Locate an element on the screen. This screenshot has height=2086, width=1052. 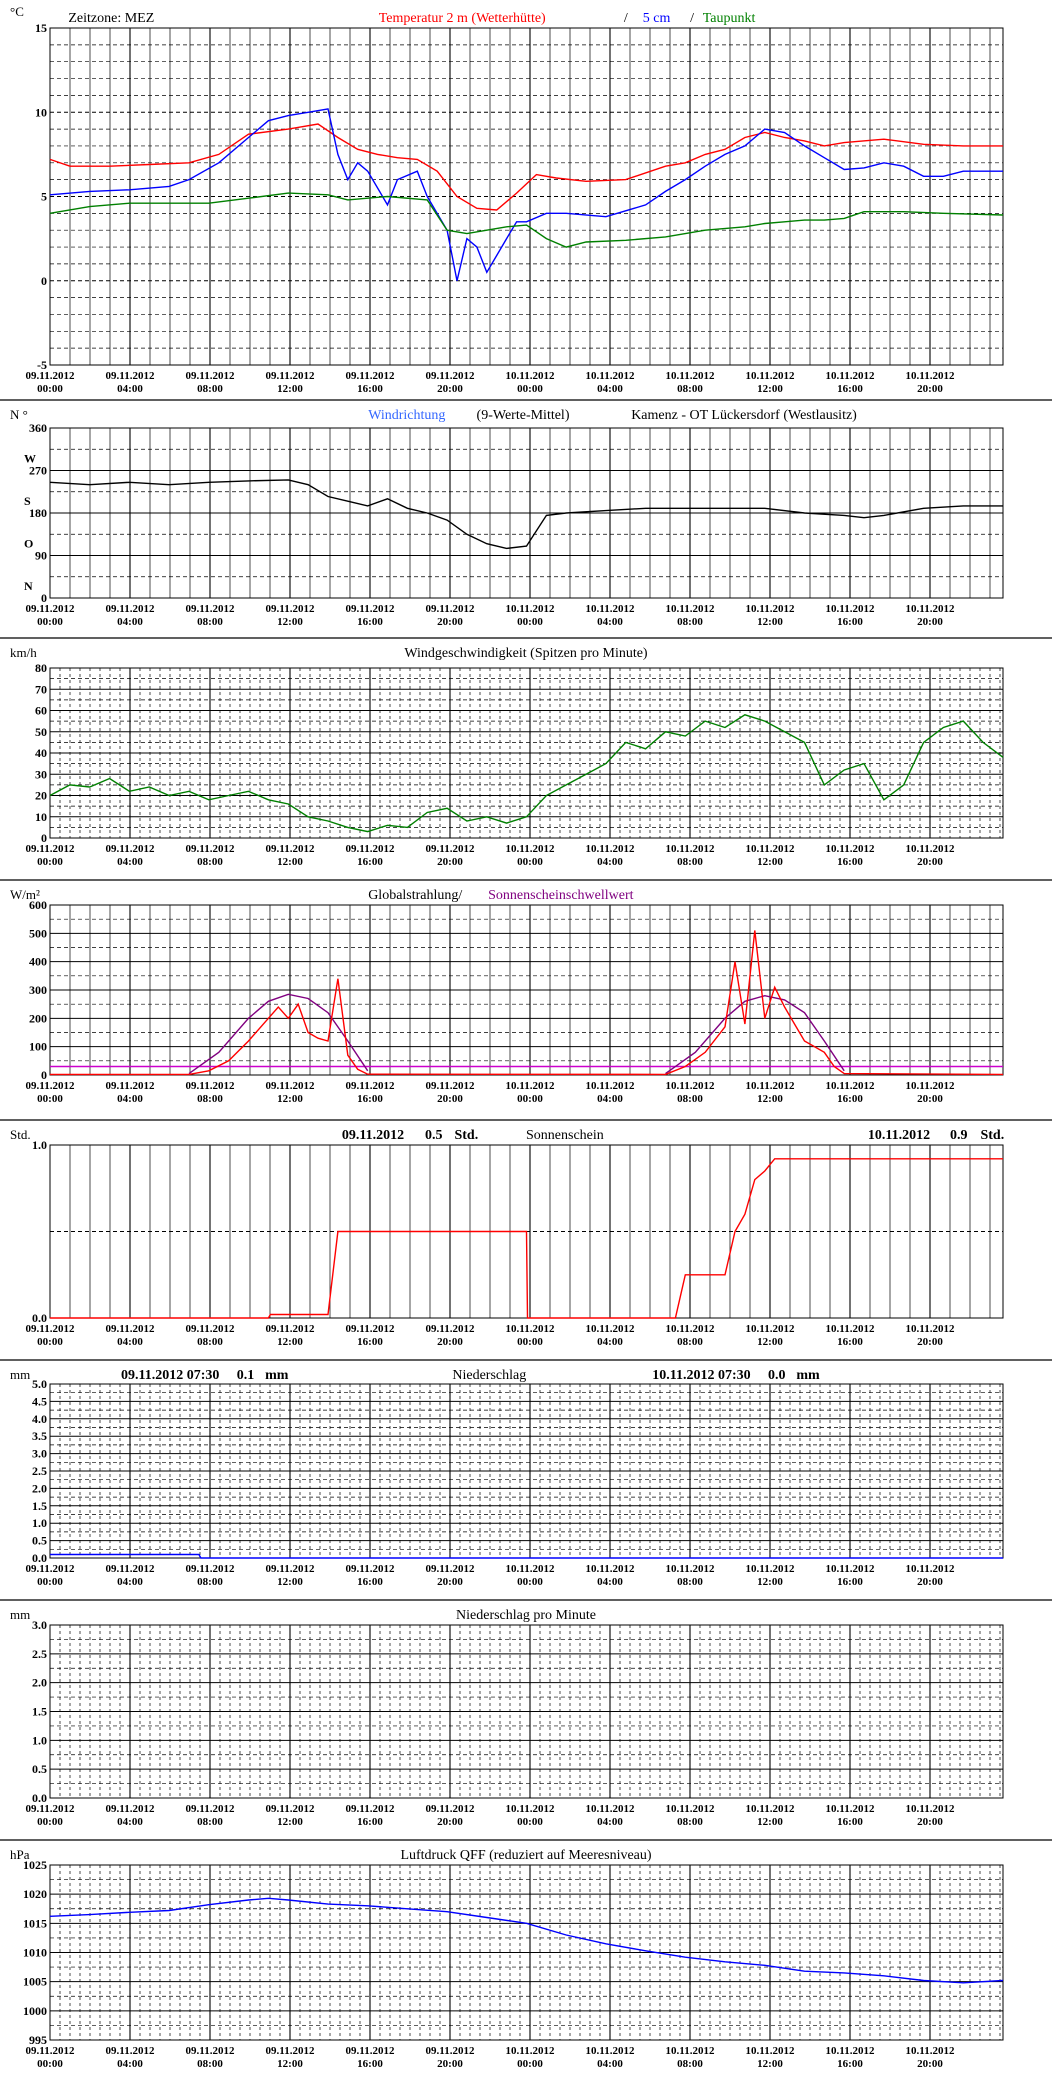
y-tick-label: 2.5 is located at coordinates (39, 1654).